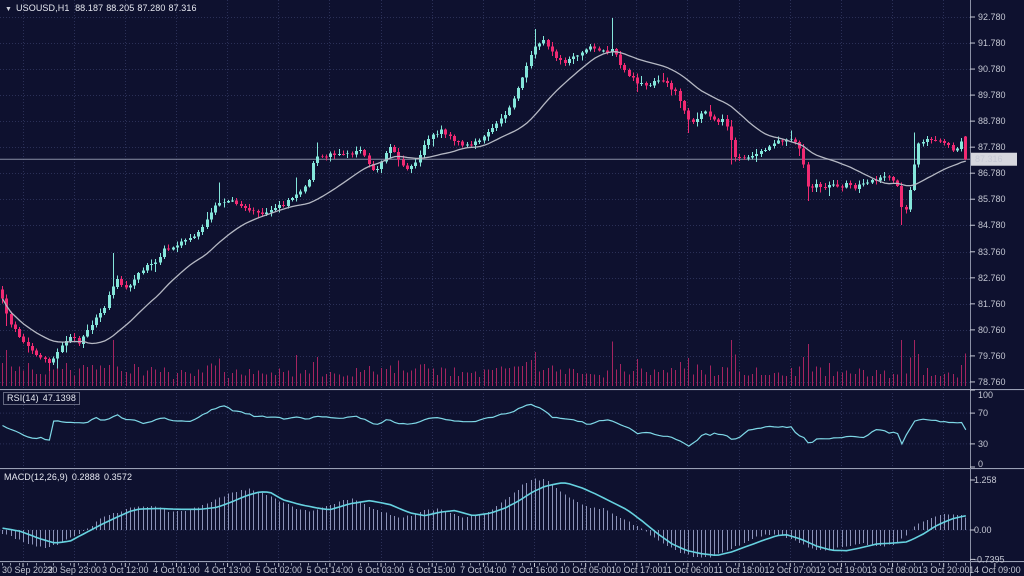 This screenshot has height=576, width=1024. Describe the element at coordinates (278, 570) in the screenshot. I see `time-axis-label: 5 Oct 02:00` at that location.